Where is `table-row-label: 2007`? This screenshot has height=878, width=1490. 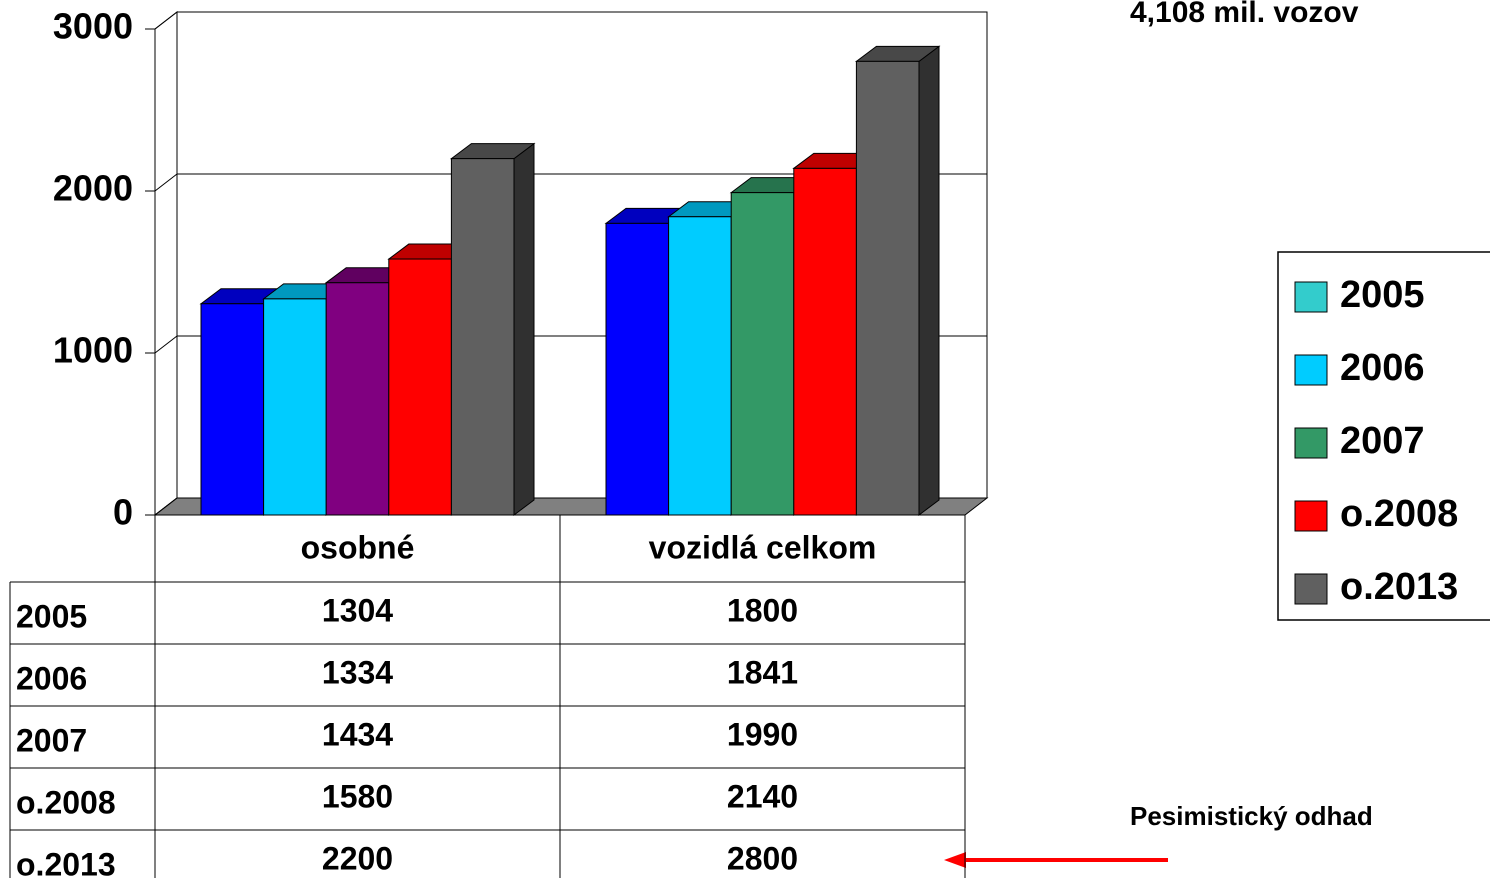
table-row-label: 2007 is located at coordinates (51, 740).